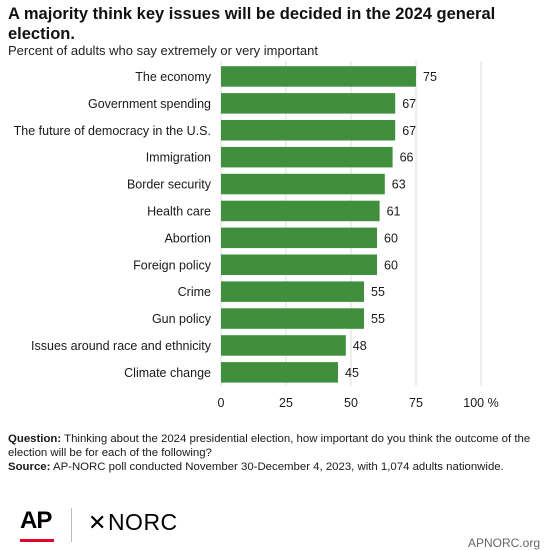 Image resolution: width=550 pixels, height=550 pixels. I want to click on value-label: 45, so click(352, 373).